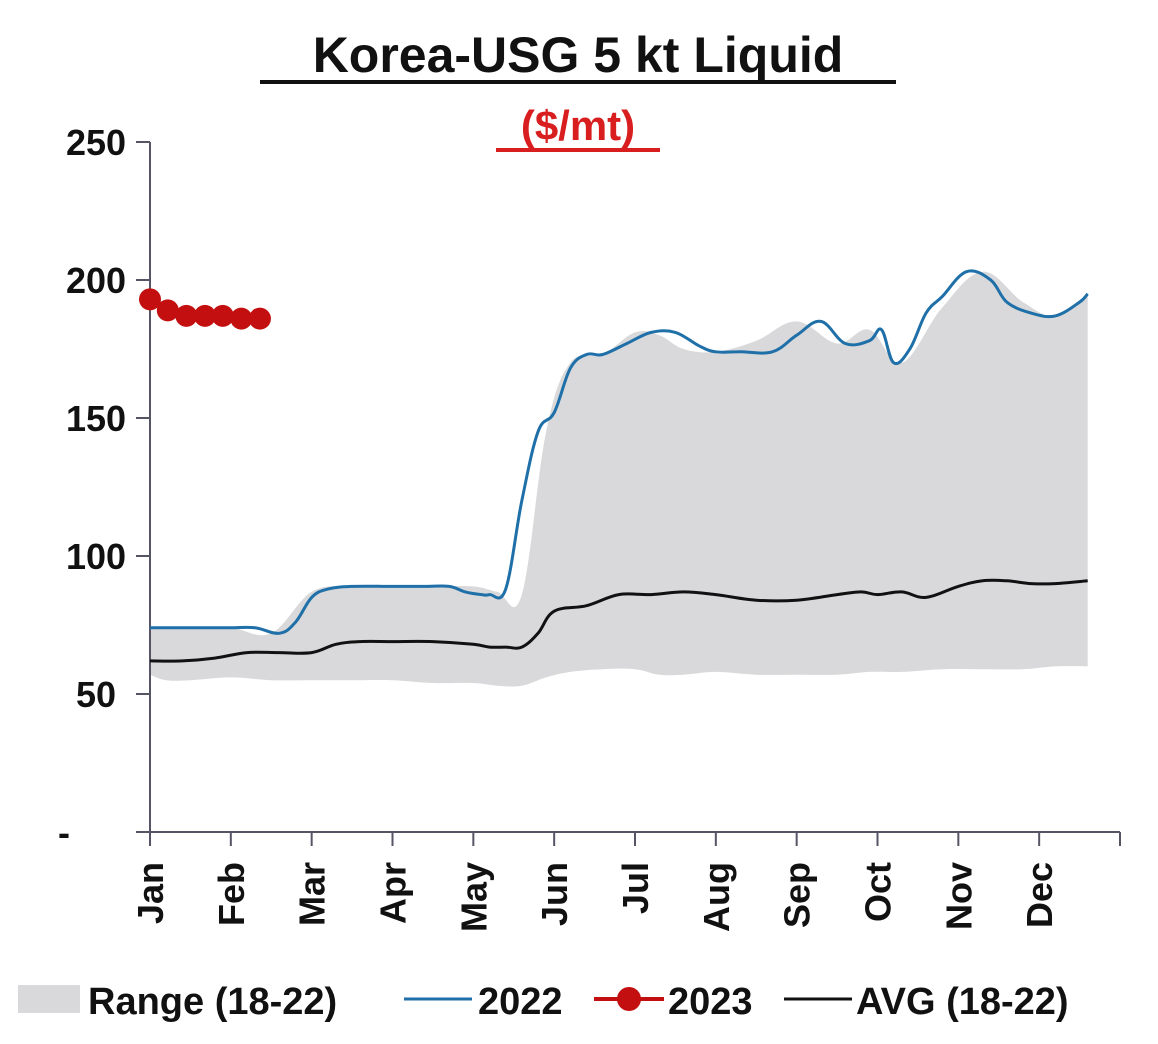 The width and height of the screenshot is (1158, 1044). I want to click on chart-title: Korea-USG 5 kt Liquid, so click(578, 55).